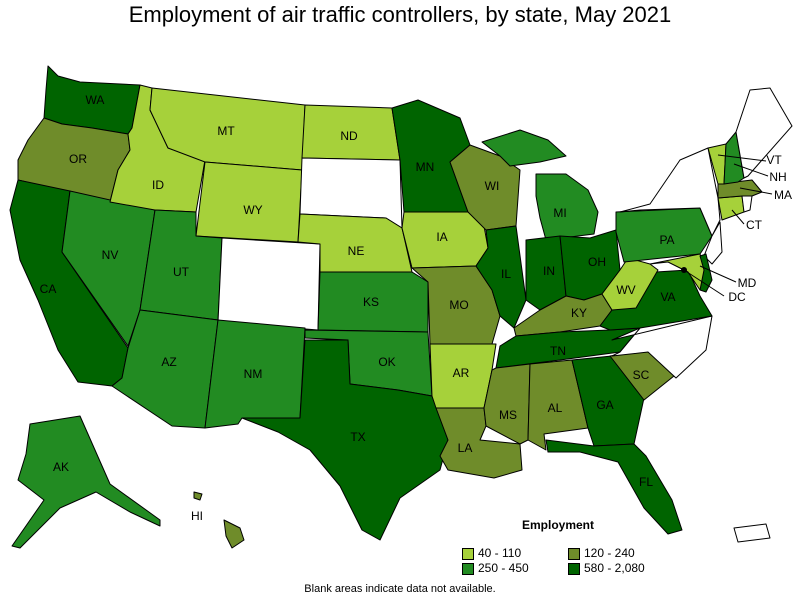 This screenshot has height=600, width=800. What do you see at coordinates (357, 437) in the screenshot?
I see `label-TX: TX` at bounding box center [357, 437].